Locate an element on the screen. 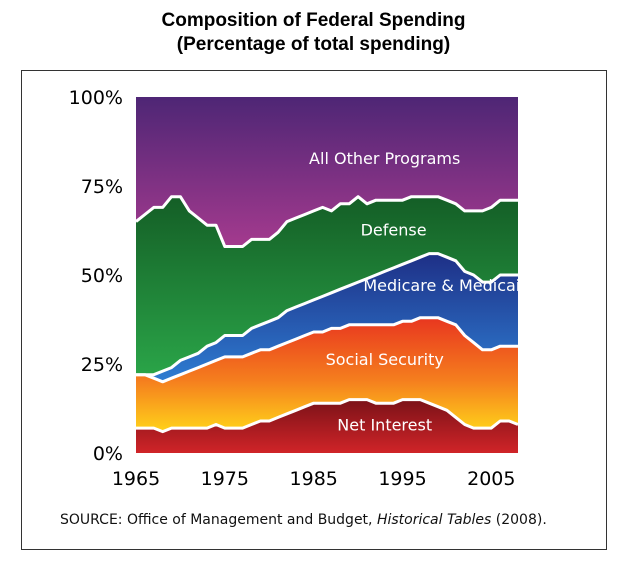 The width and height of the screenshot is (627, 566). x-tick-label: 1995 is located at coordinates (402, 479).